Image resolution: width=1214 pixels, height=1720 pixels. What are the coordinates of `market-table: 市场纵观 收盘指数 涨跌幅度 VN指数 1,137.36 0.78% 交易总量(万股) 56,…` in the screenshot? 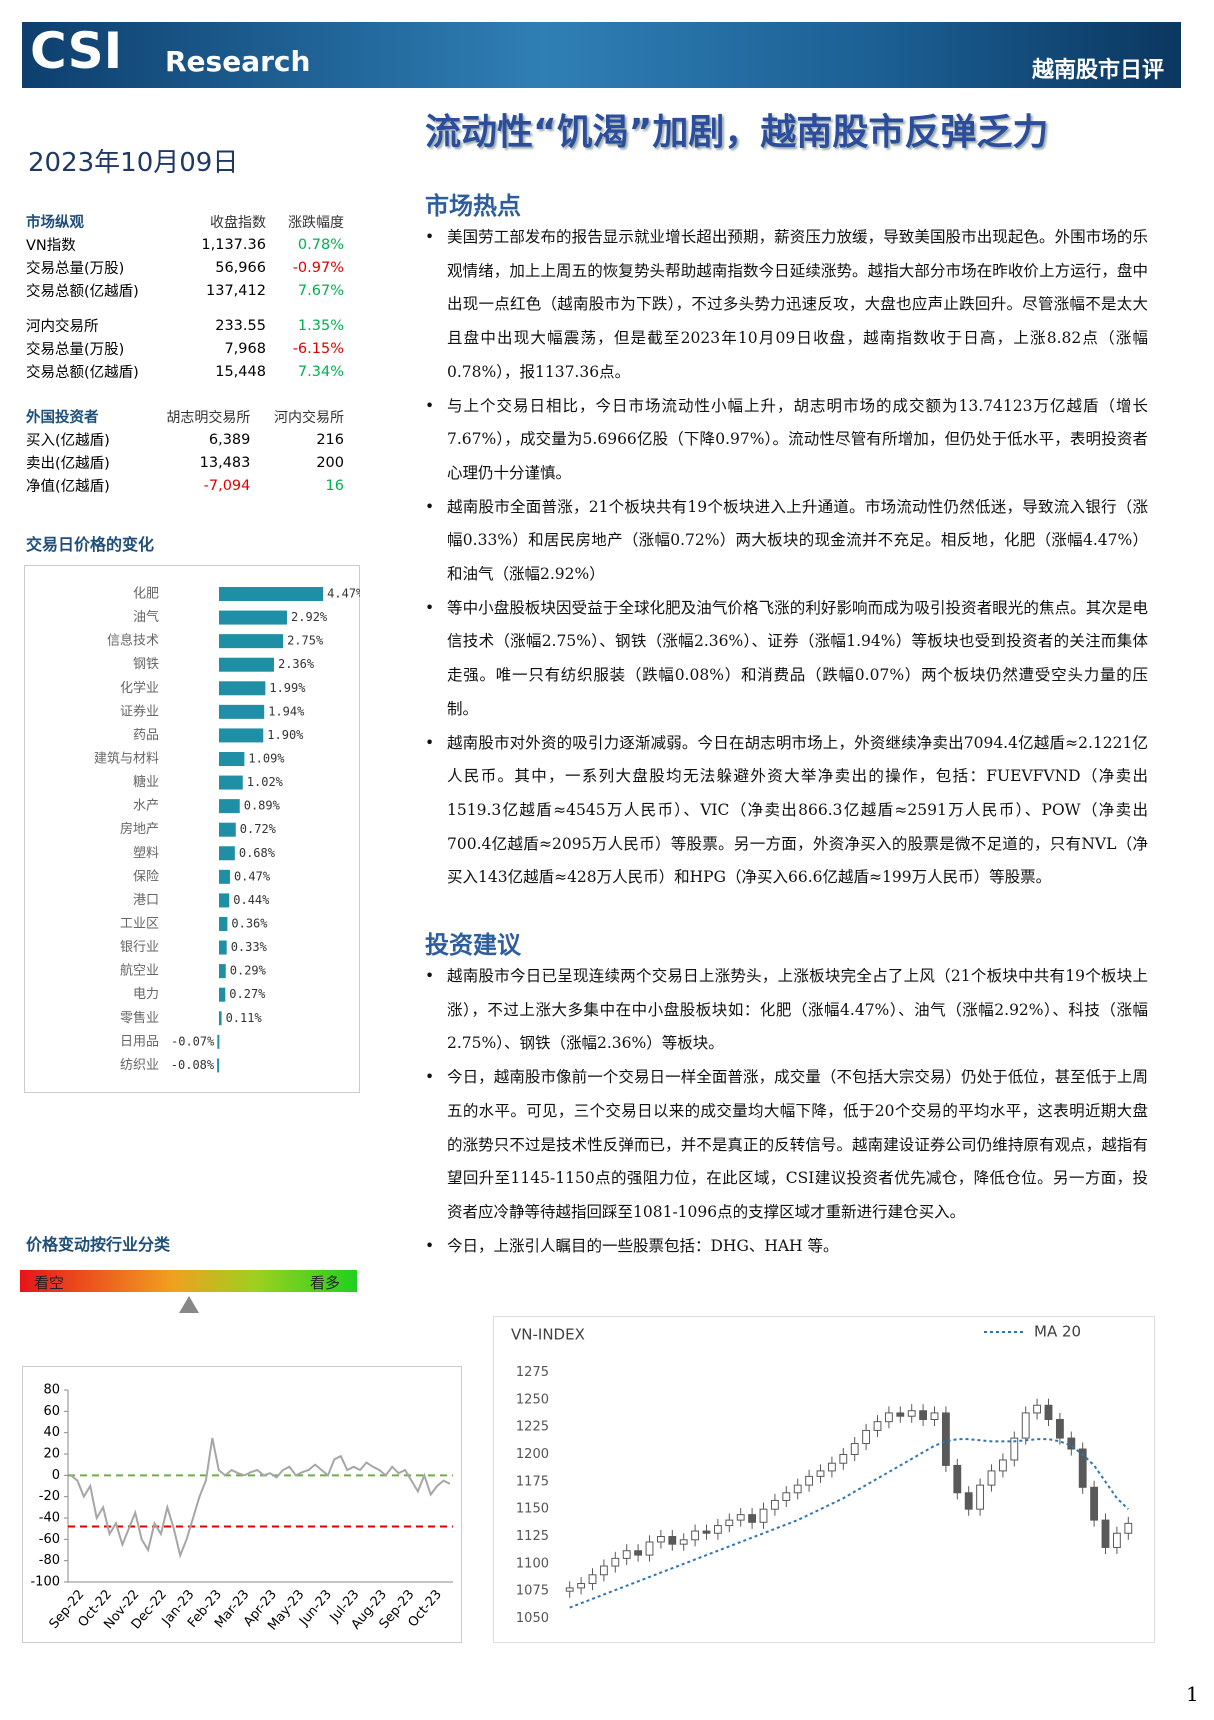 It's located at (185, 296).